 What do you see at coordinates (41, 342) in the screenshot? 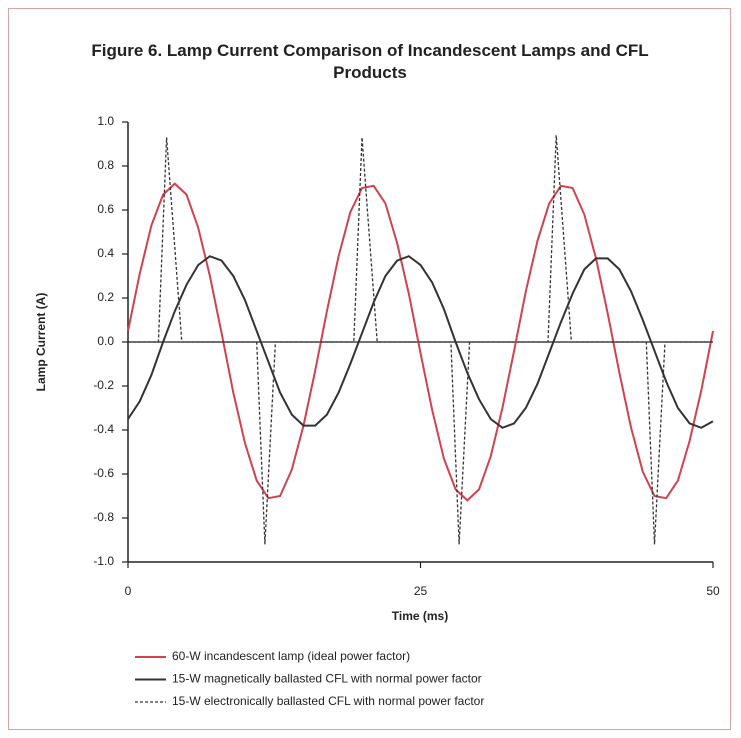
I see `y-axis-label: Lamp Current (A)` at bounding box center [41, 342].